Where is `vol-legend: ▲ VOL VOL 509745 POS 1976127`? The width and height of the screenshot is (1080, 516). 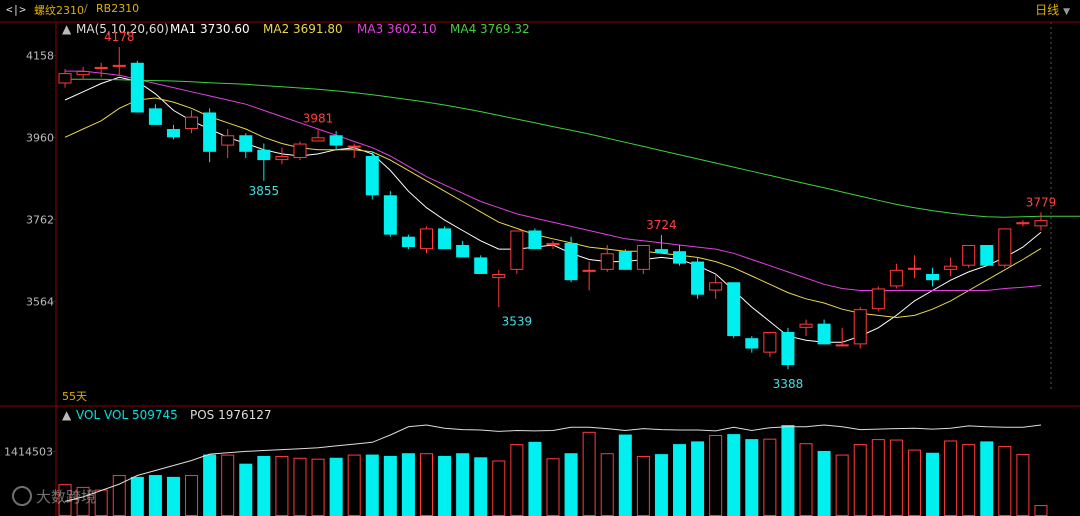
vol-legend: ▲ VOL VOL 509745 POS 1976127 is located at coordinates (167, 415).